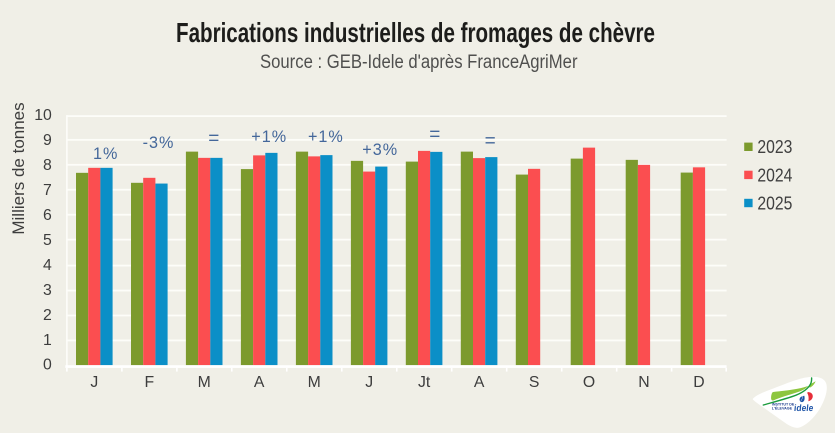 This screenshot has width=835, height=433. What do you see at coordinates (380, 150) in the screenshot?
I see `svg-text: +3%` at bounding box center [380, 150].